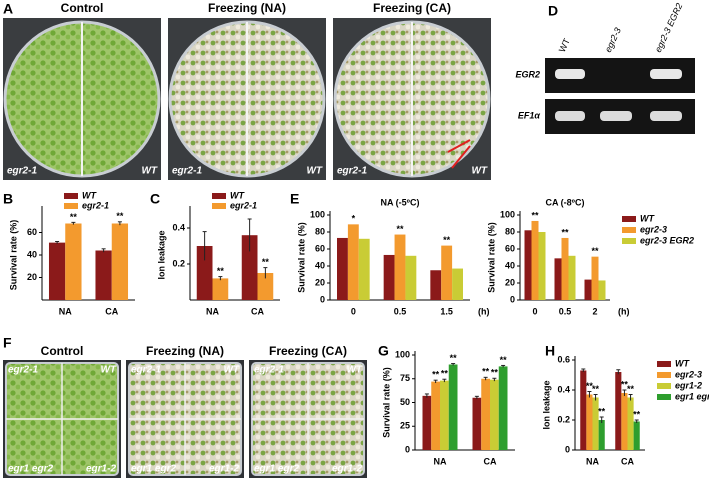  Describe the element at coordinates (8, 199) in the screenshot. I see `panel-label: B` at that location.